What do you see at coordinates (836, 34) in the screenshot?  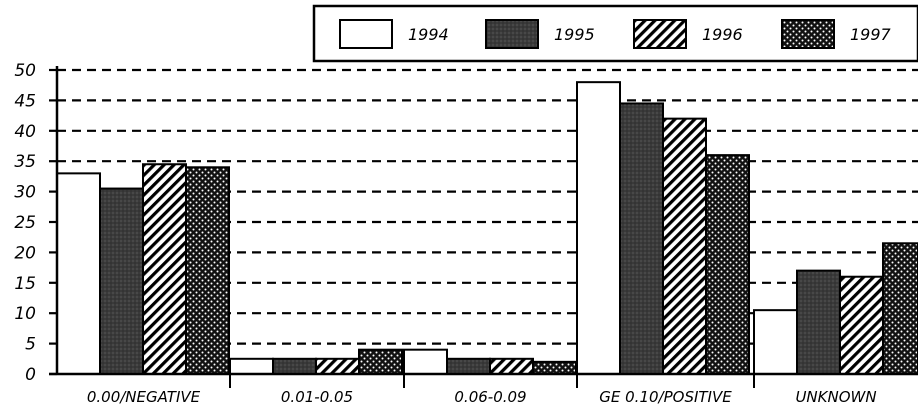 I see `legend-item-1997: 1997` at bounding box center [836, 34].